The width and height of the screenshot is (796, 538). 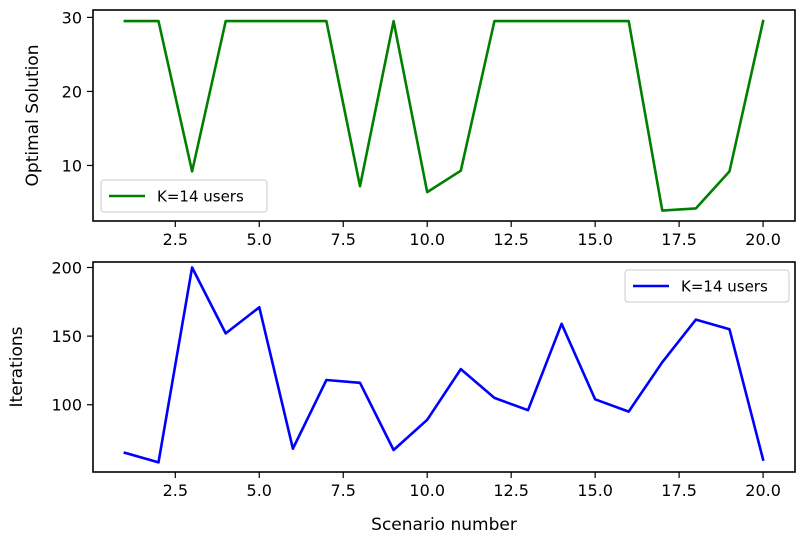 What do you see at coordinates (17, 366) in the screenshot?
I see `bottom-y-axis-label: Iterations` at bounding box center [17, 366].